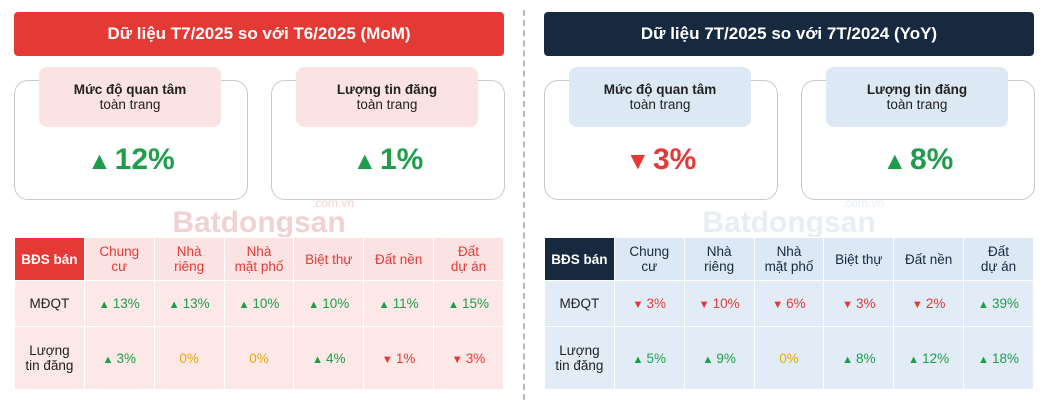 The image size is (1047, 404). What do you see at coordinates (789, 34) in the screenshot?
I see `panel-title: Dữ liệu 7T/2025 so với 7T/2024 (YoY)` at bounding box center [789, 34].